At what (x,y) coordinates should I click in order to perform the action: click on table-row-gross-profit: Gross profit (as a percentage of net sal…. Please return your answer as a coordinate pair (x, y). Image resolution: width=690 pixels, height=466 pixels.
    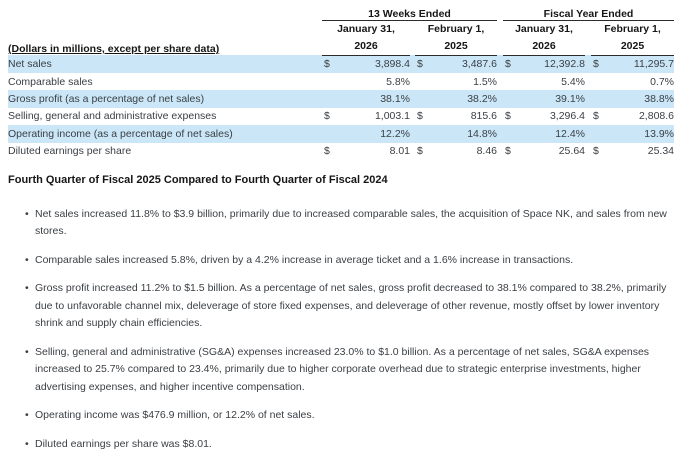
    Looking at the image, I should click on (341, 99).